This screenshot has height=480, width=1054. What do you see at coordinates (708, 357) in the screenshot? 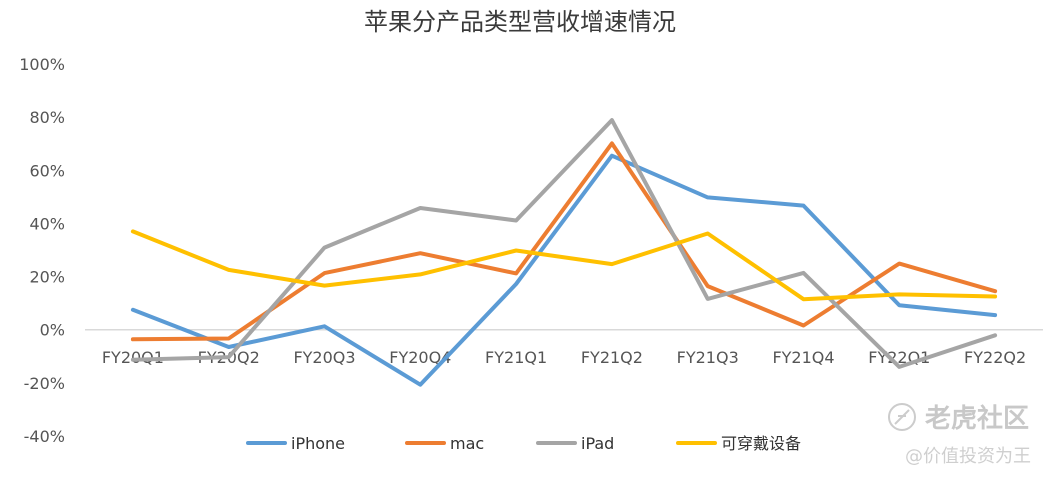
I see `x-tick-label: FY21Q3` at bounding box center [708, 357].